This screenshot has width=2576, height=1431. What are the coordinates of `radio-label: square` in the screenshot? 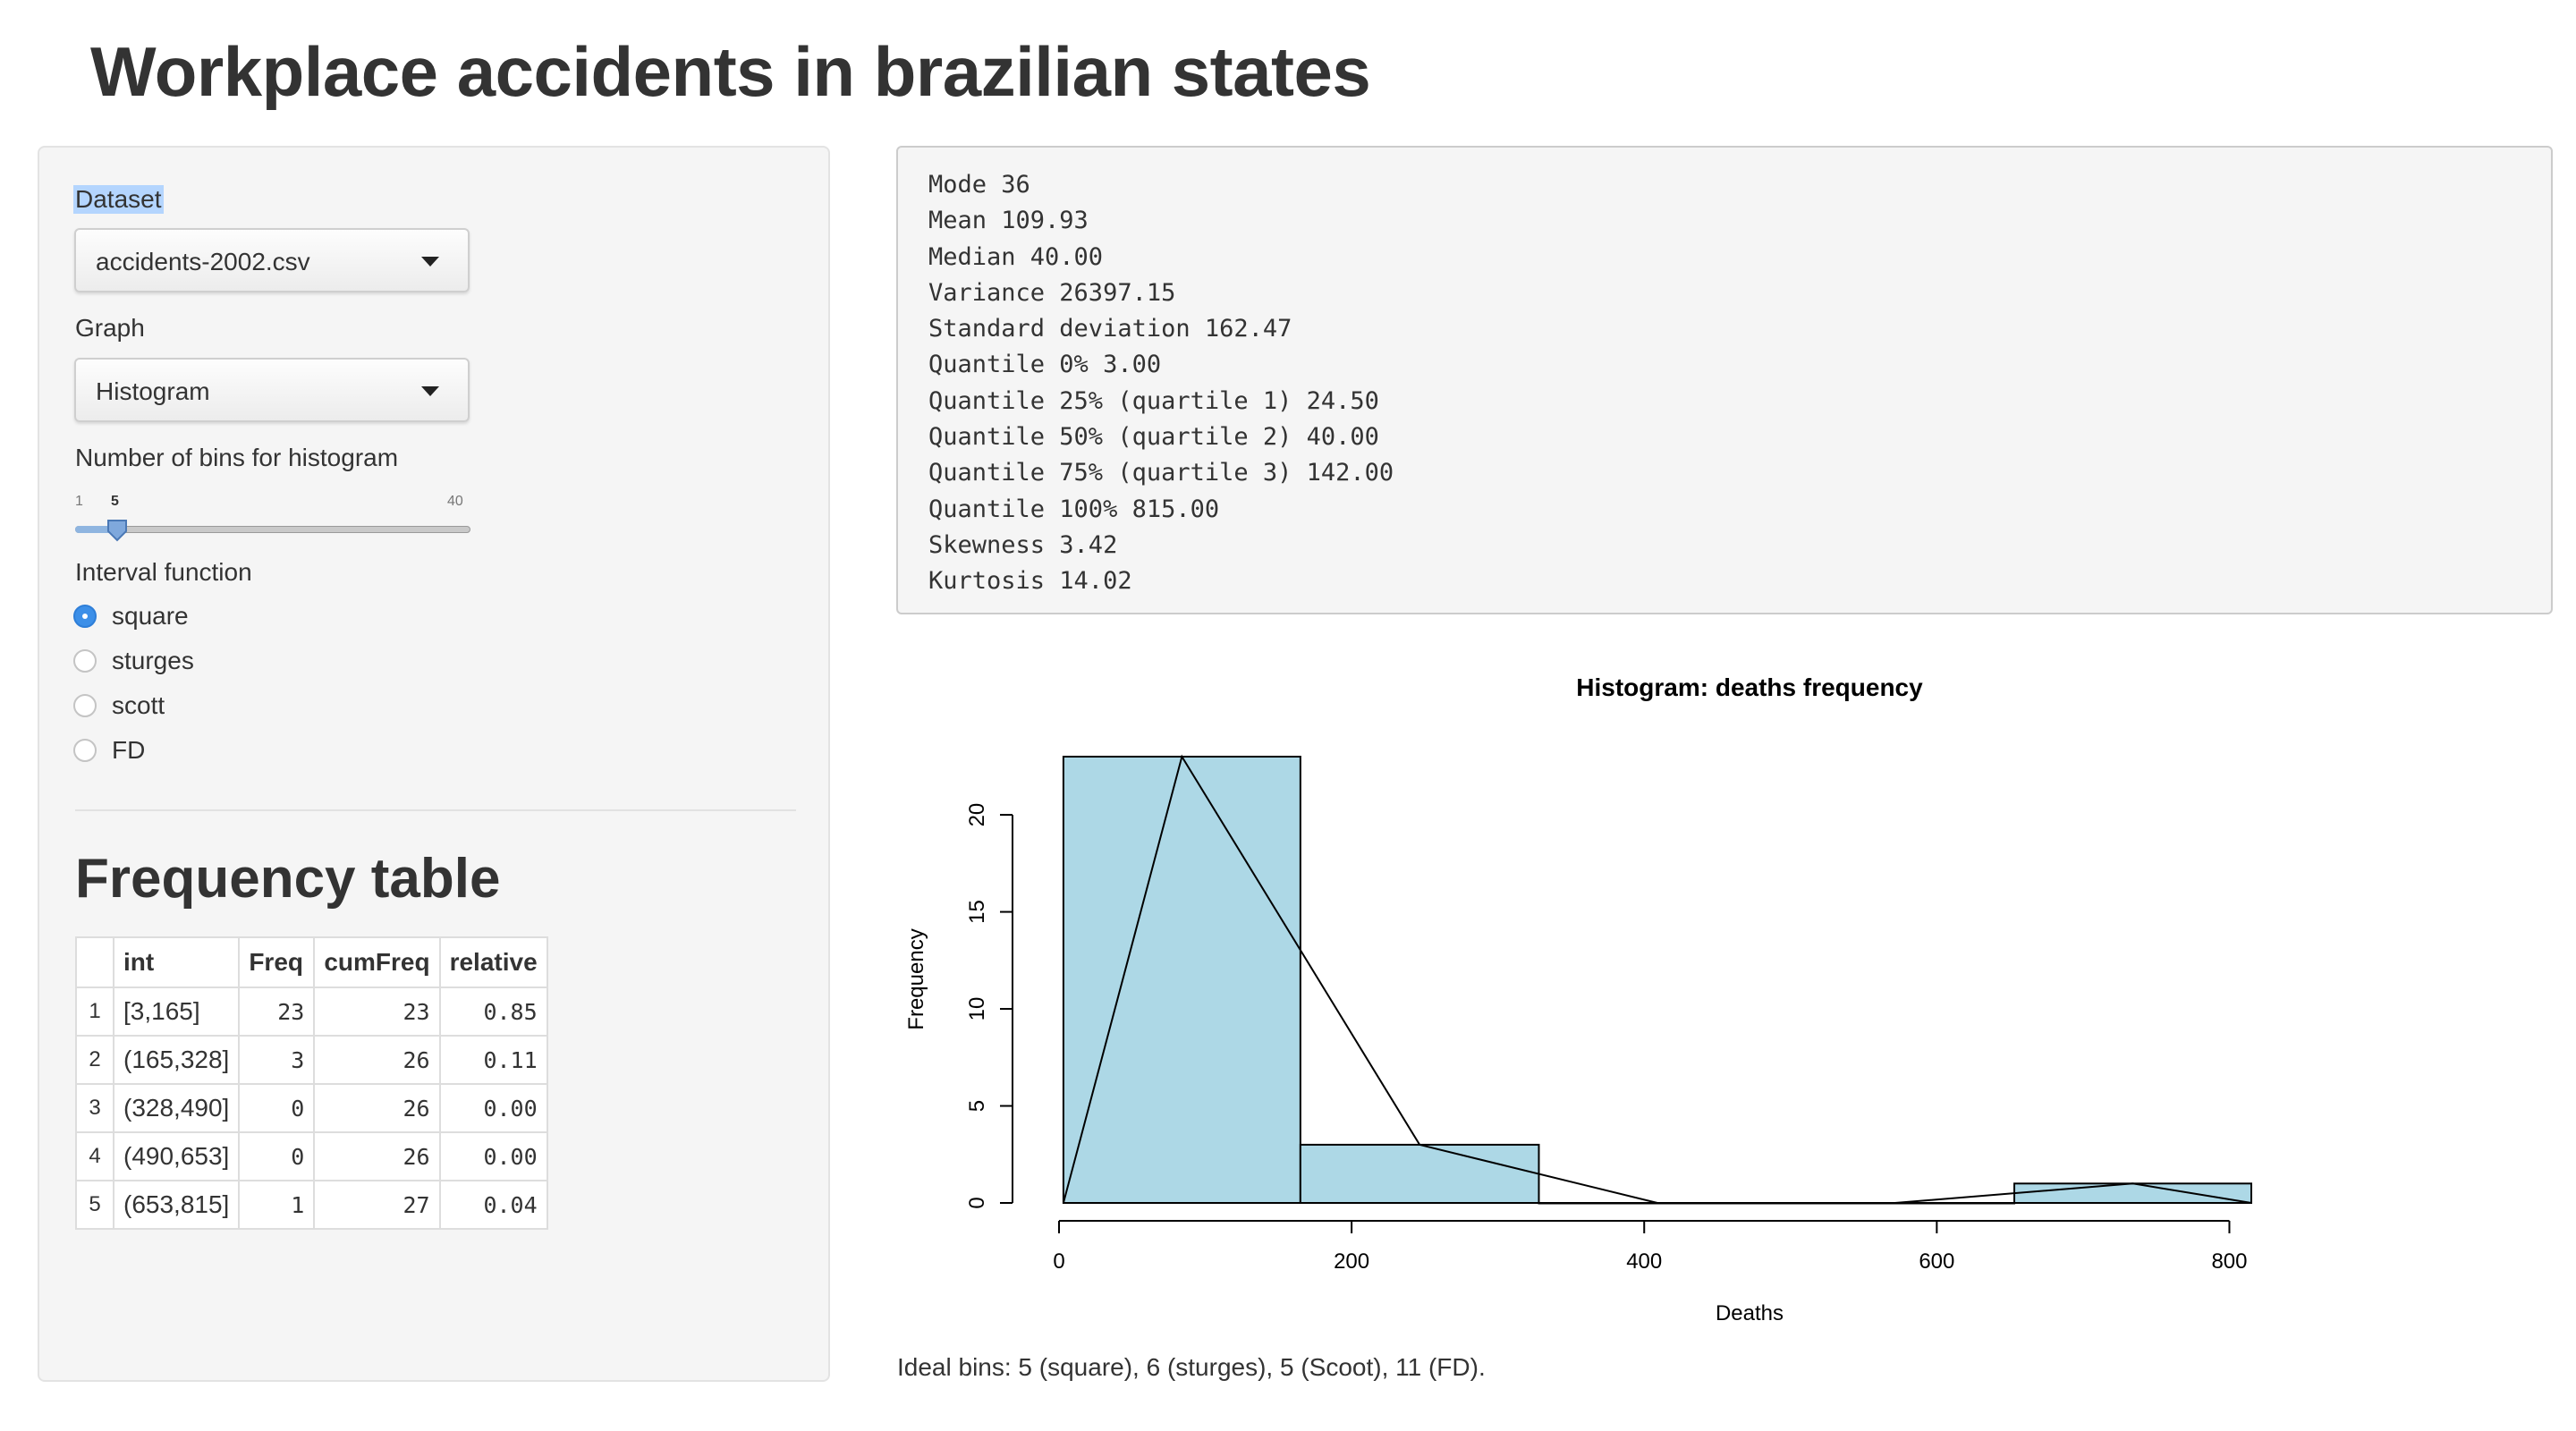 It's located at (150, 616).